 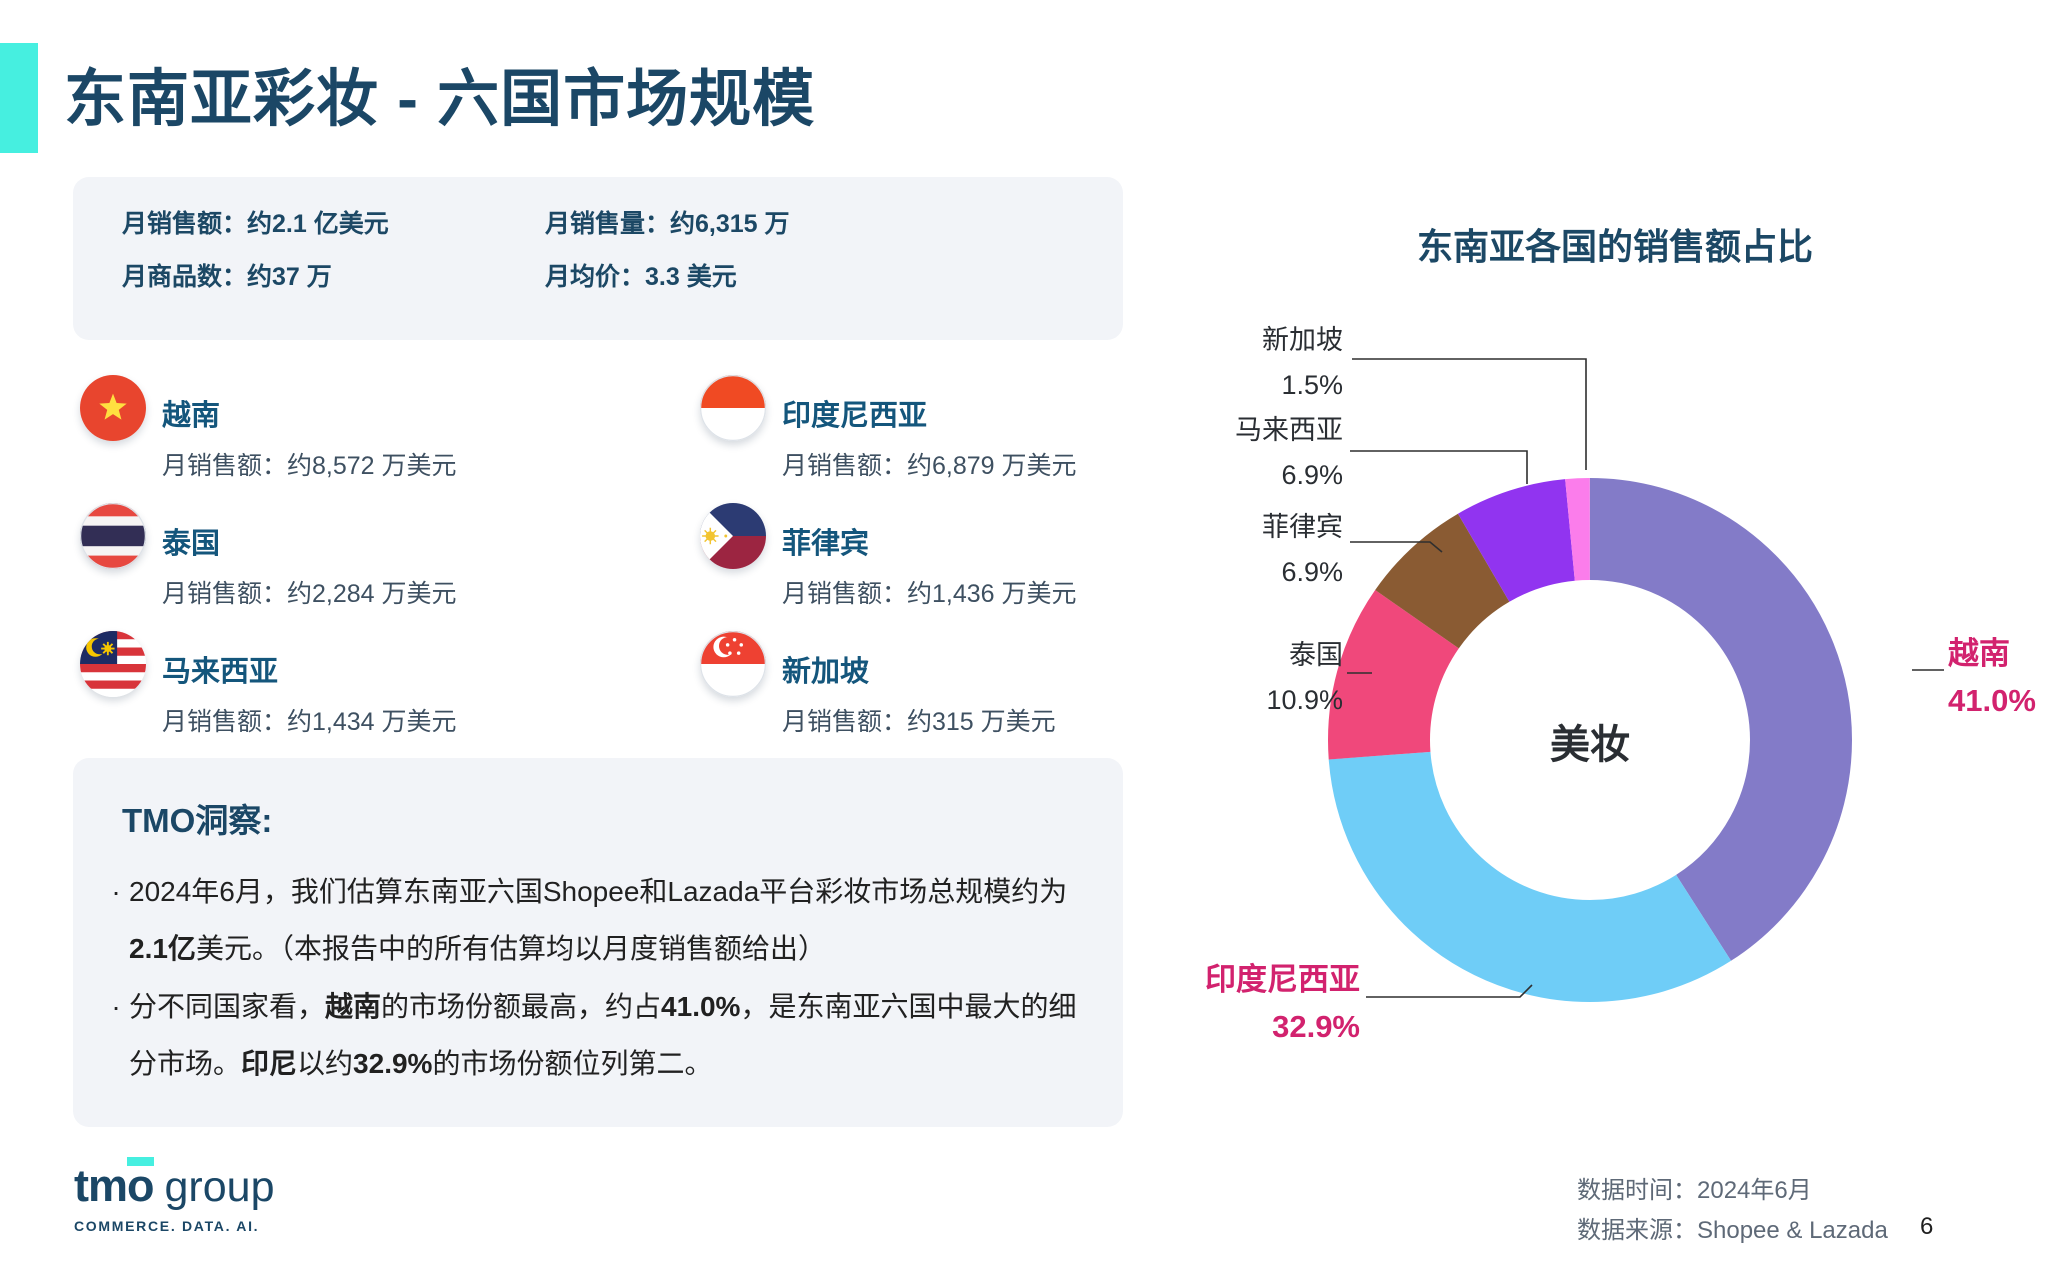 What do you see at coordinates (1590, 745) in the screenshot?
I see `chart-center-label: 美妆` at bounding box center [1590, 745].